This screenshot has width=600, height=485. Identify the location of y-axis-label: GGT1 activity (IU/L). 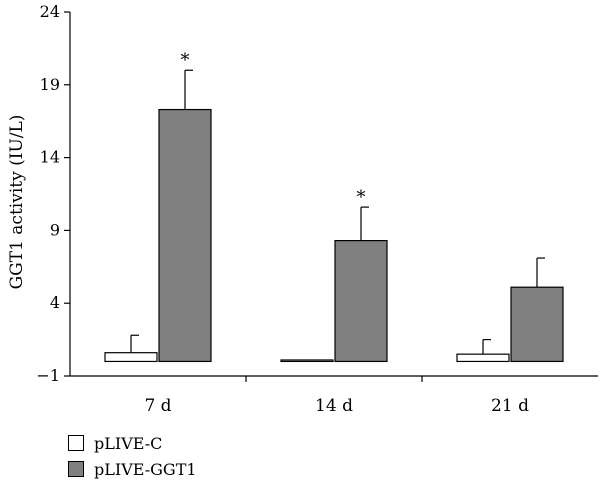
(17, 202).